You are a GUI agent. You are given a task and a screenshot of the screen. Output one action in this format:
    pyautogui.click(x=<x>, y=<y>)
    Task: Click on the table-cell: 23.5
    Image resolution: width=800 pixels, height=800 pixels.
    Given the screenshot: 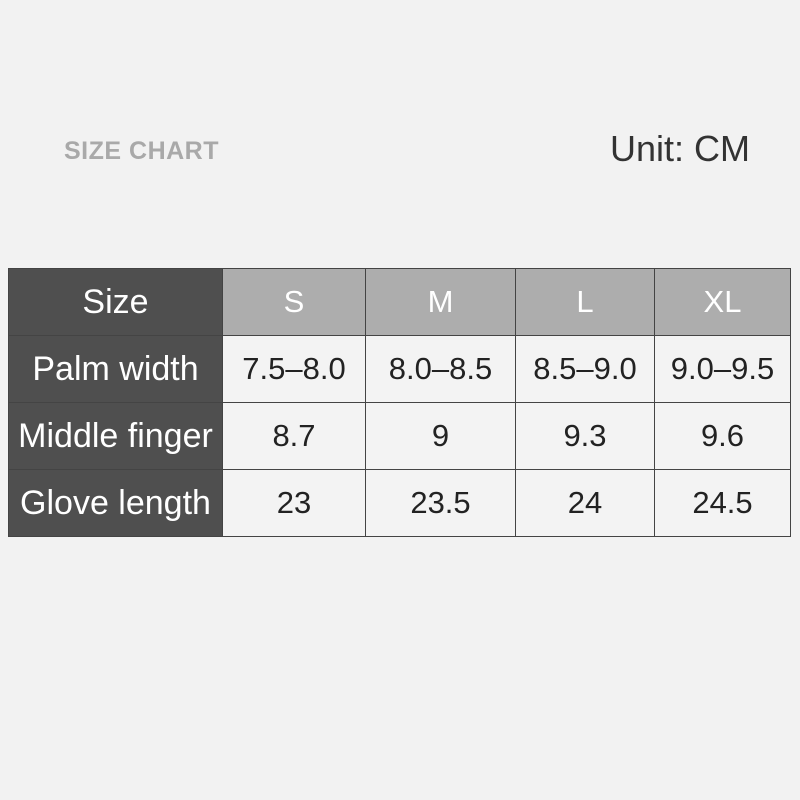 What is the action you would take?
    pyautogui.click(x=440, y=503)
    